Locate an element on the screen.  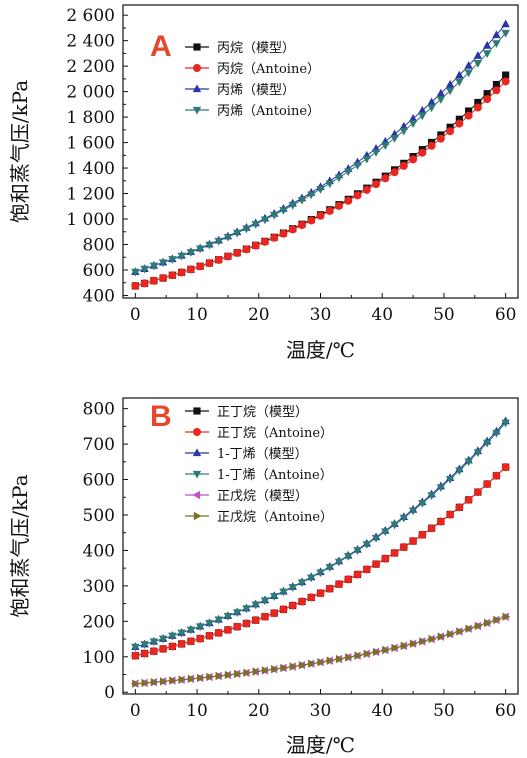
legend-entry: 丙烯（模型） is located at coordinates (256, 90).